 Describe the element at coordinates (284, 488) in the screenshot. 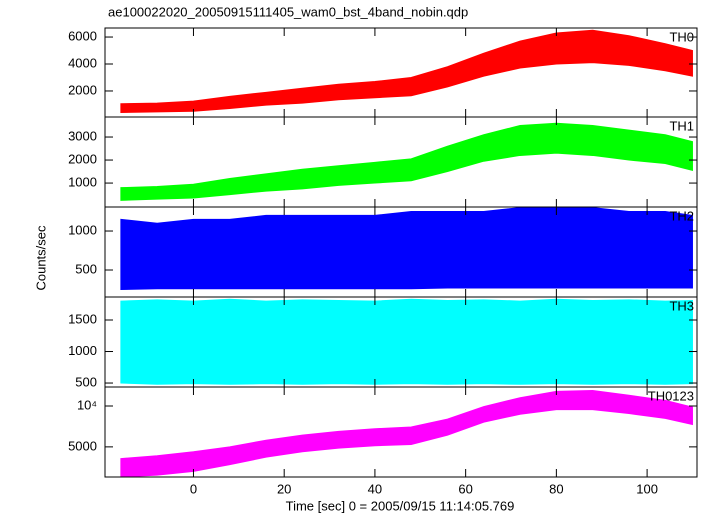

I see `x-tick-label: 20` at that location.